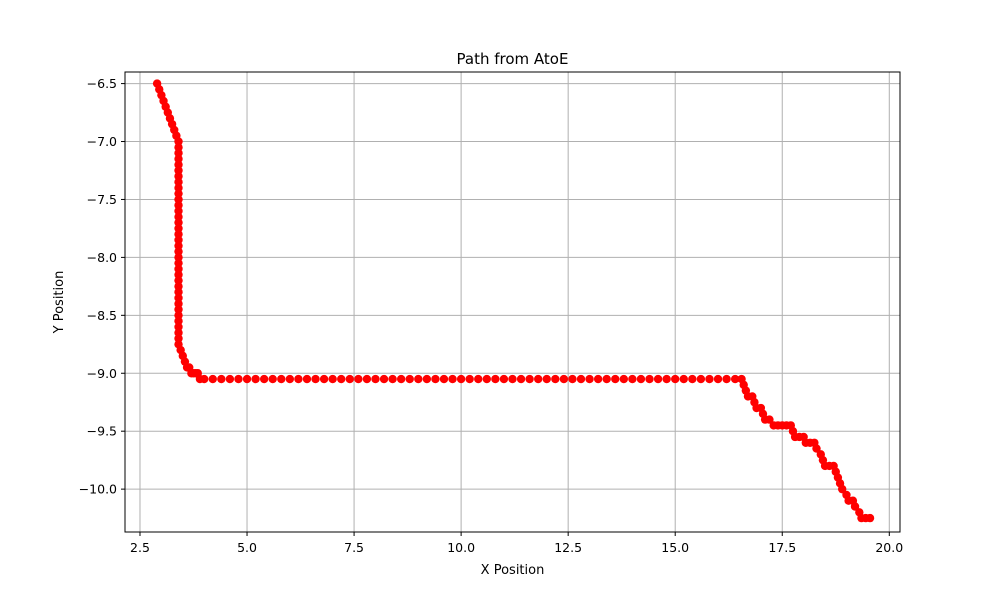 The width and height of the screenshot is (1000, 600). What do you see at coordinates (102, 257) in the screenshot?
I see `y-tick-label: −8.0` at bounding box center [102, 257].